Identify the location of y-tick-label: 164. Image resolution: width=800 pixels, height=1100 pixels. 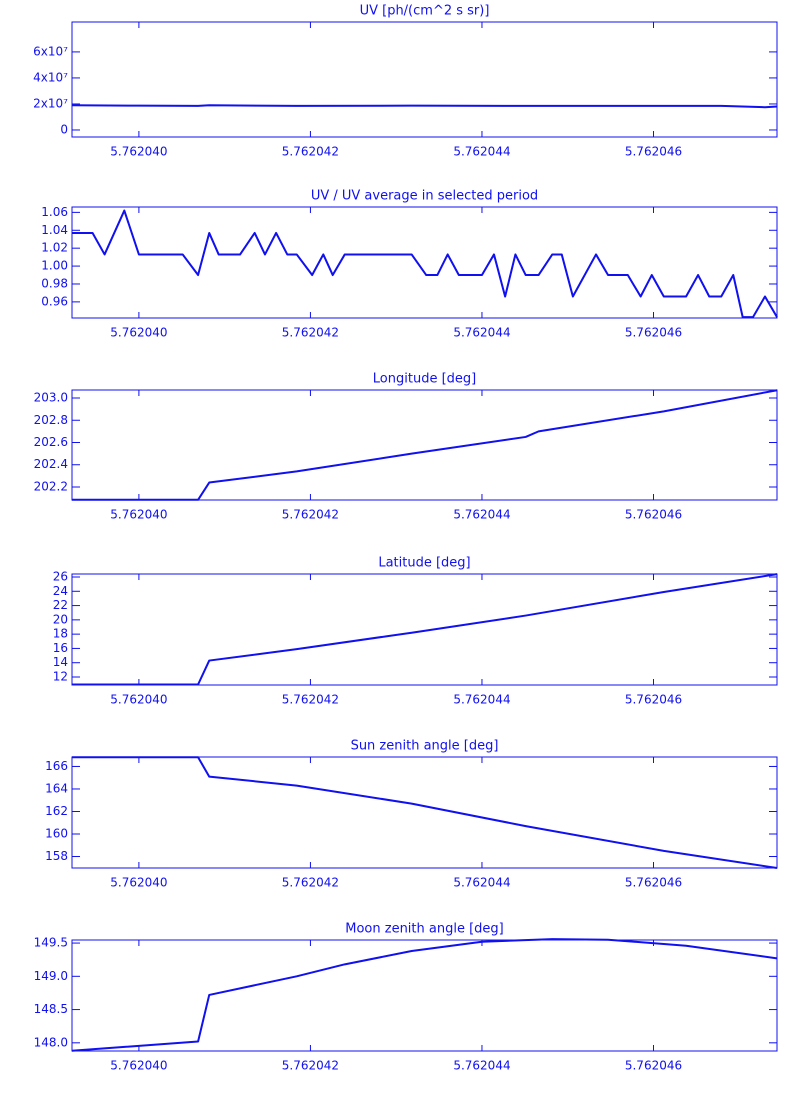
(56, 788).